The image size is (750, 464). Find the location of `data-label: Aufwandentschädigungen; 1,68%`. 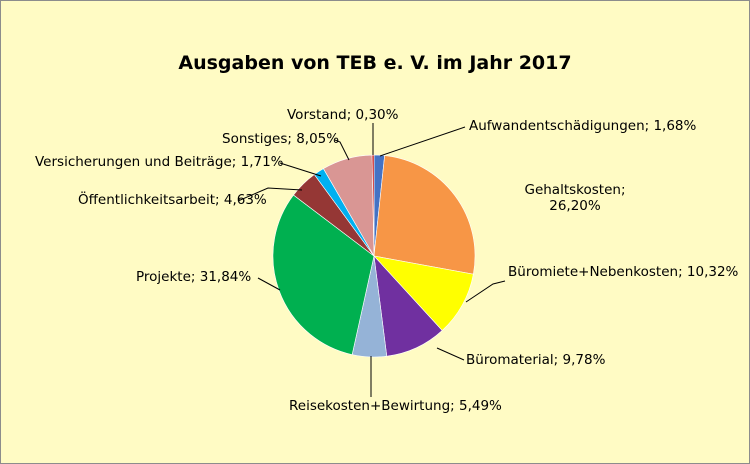

data-label: Aufwandentschädigungen; 1,68% is located at coordinates (582, 126).